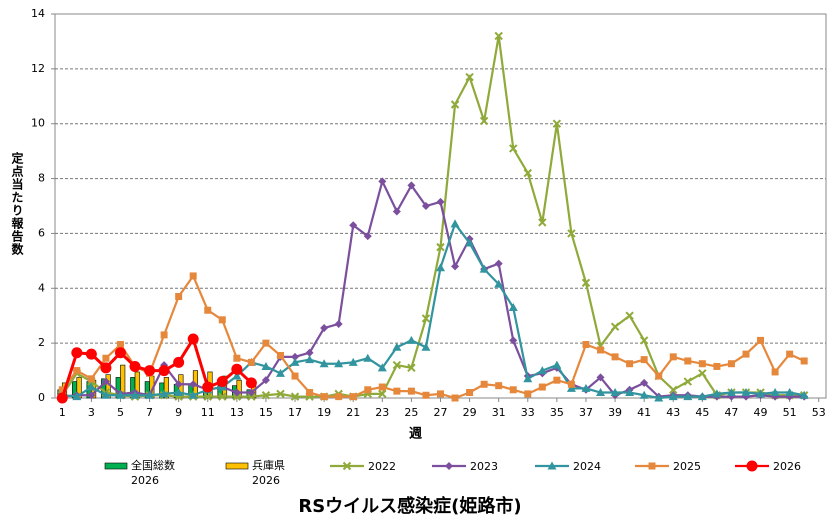 The image size is (835, 523). What do you see at coordinates (415, 434) in the screenshot?
I see `x-axis-label: 週` at bounding box center [415, 434].